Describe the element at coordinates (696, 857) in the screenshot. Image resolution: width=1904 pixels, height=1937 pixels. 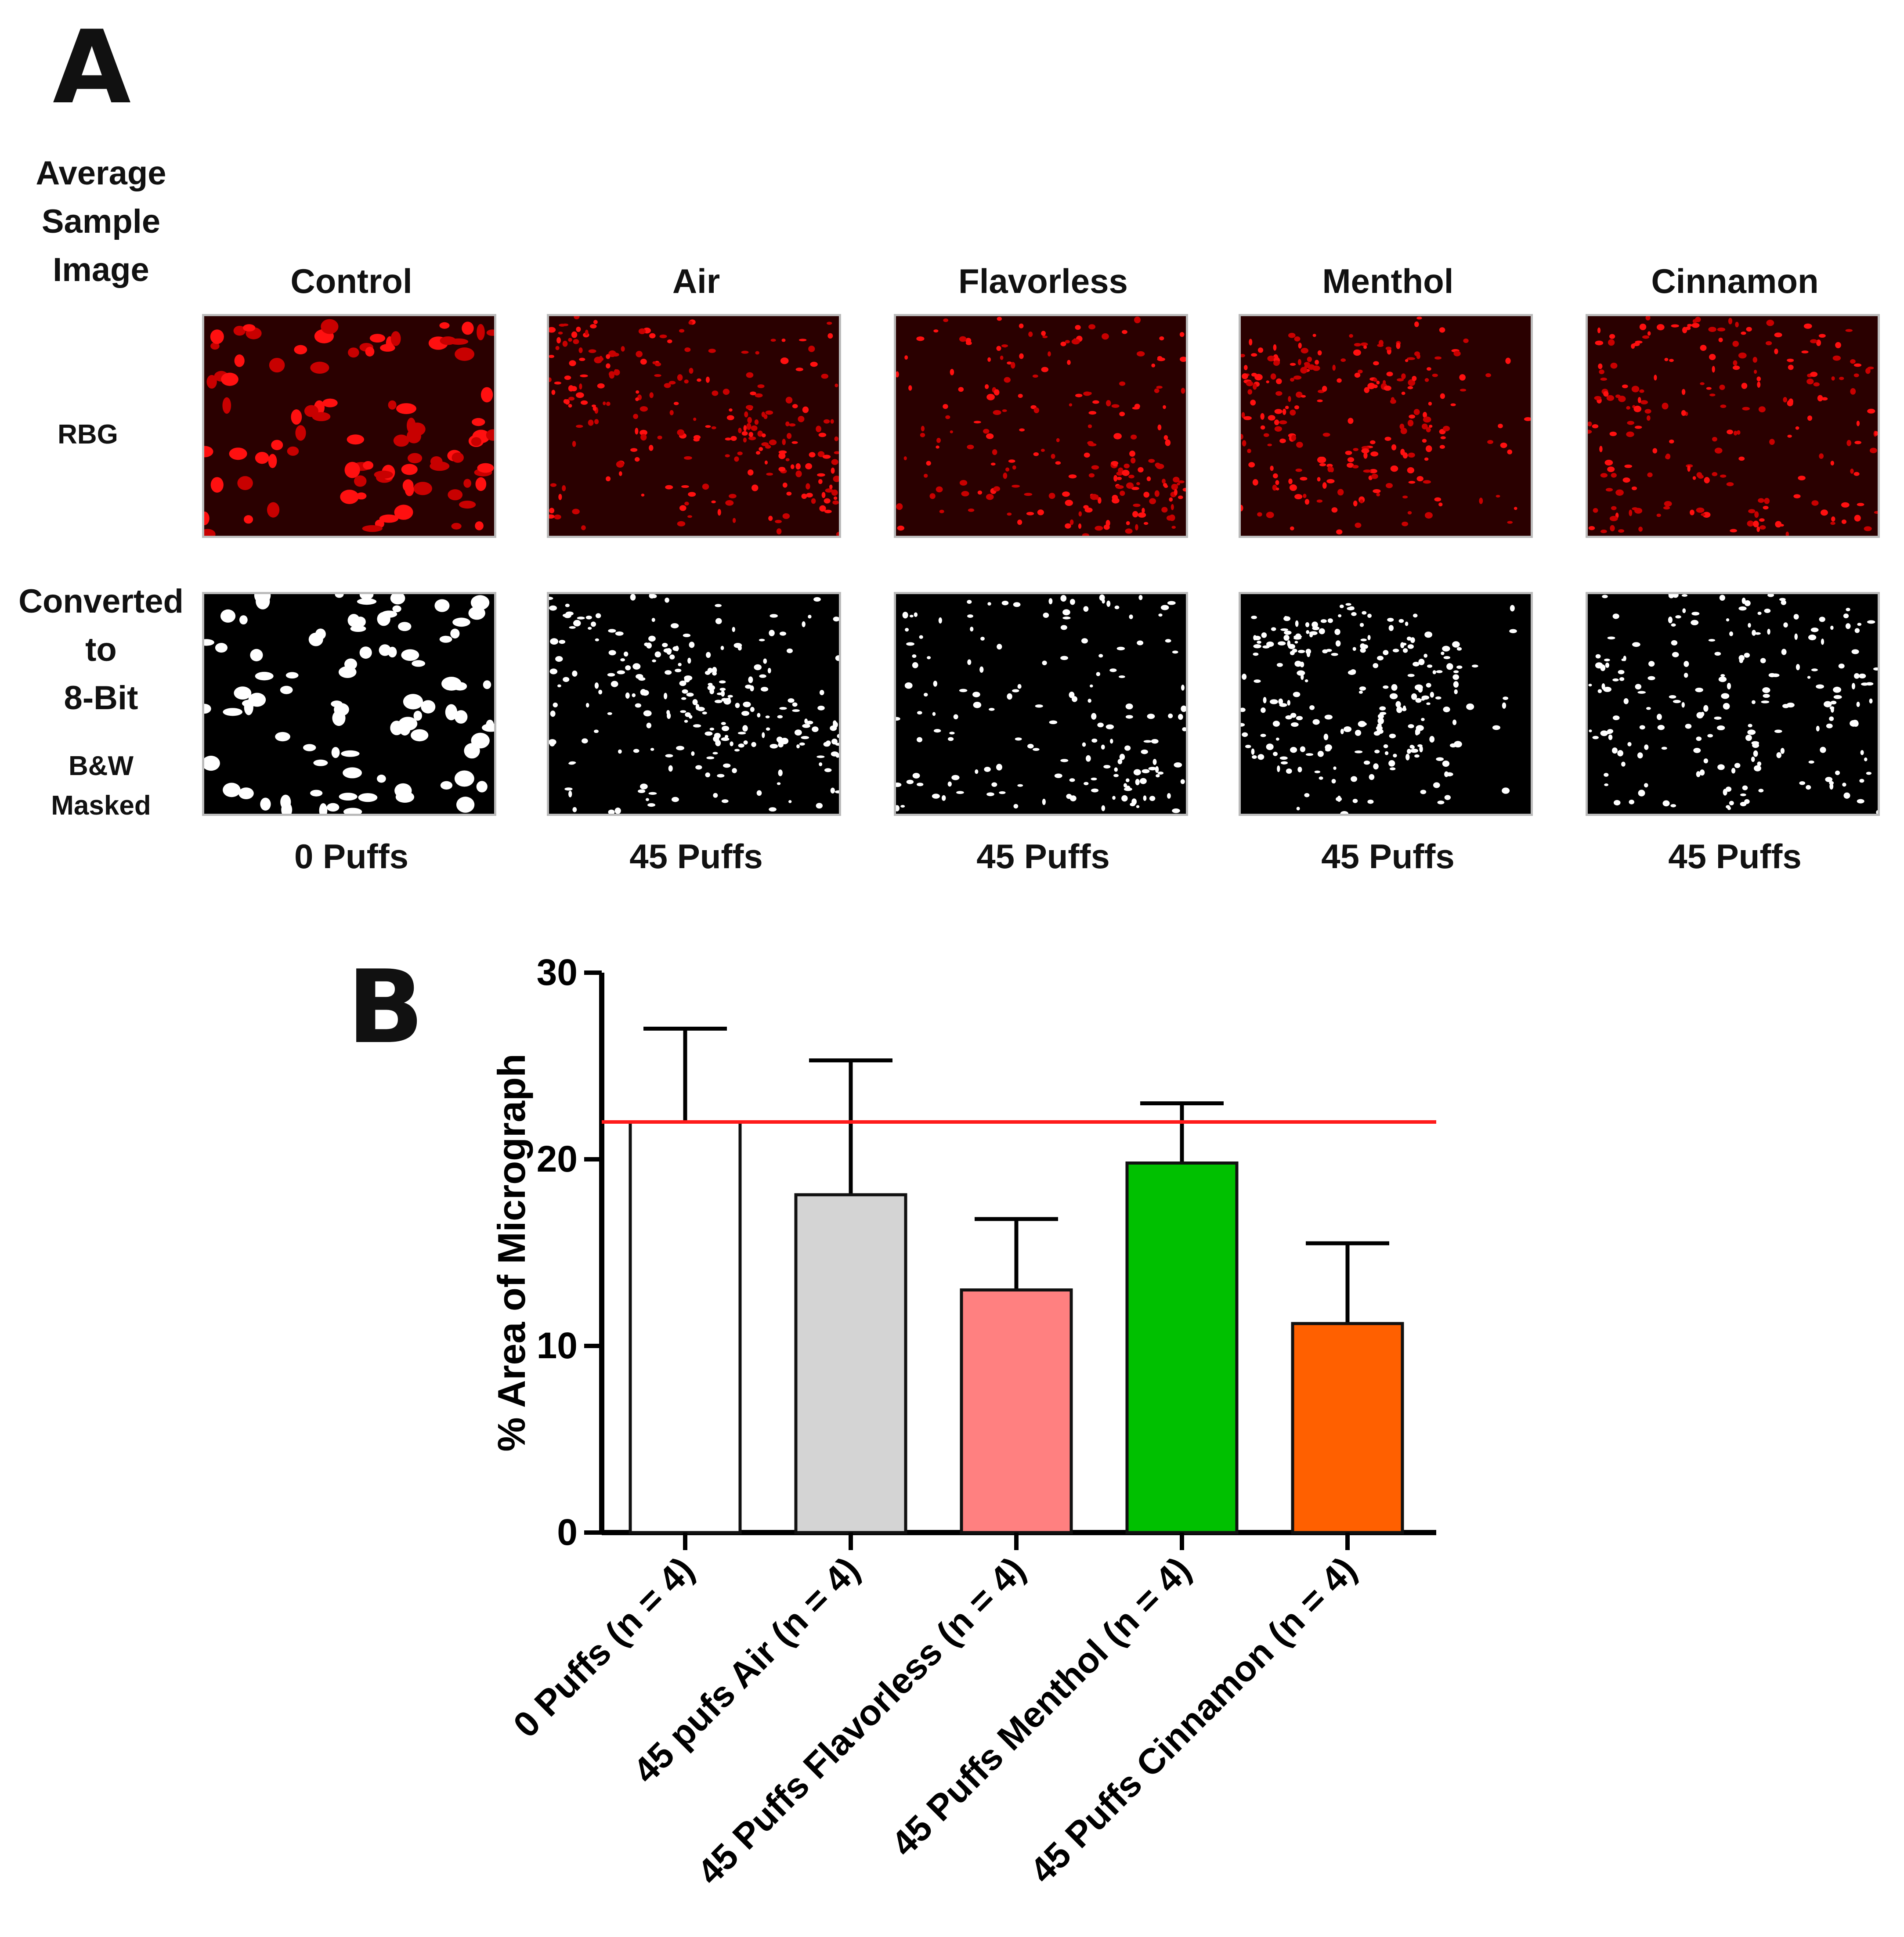
I see `puffs-label-air: 45 Puffs` at that location.